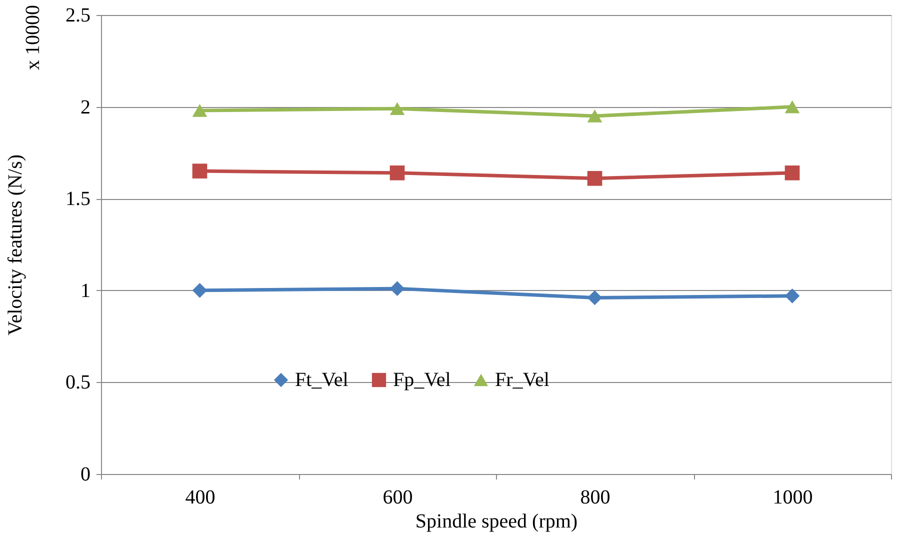 The height and width of the screenshot is (536, 897). What do you see at coordinates (85, 291) in the screenshot?
I see `y-tick-label: 1` at bounding box center [85, 291].